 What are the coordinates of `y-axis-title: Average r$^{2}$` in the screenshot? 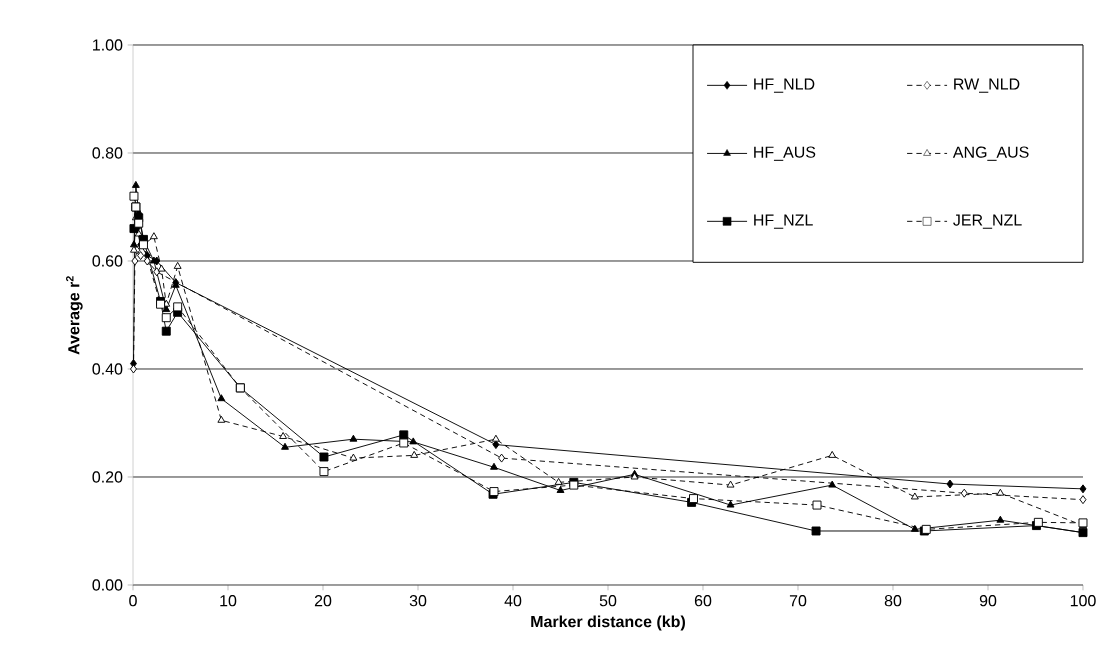 It's located at (74, 315).